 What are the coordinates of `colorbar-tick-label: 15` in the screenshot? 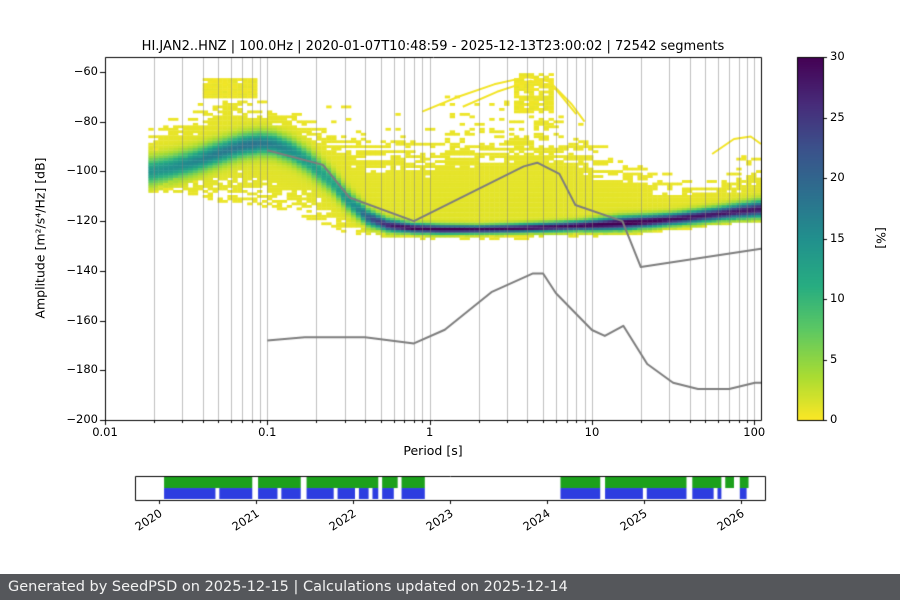 It's located at (837, 237).